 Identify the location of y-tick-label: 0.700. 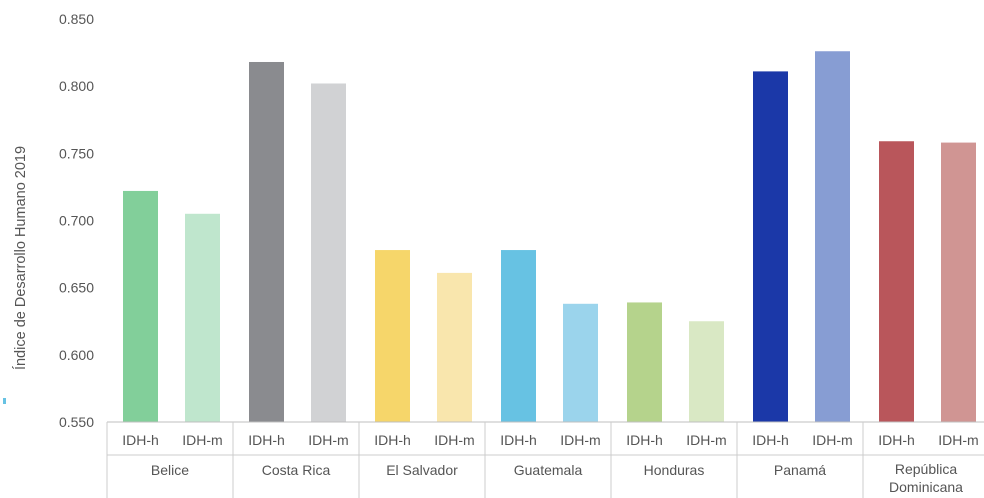
(76, 221).